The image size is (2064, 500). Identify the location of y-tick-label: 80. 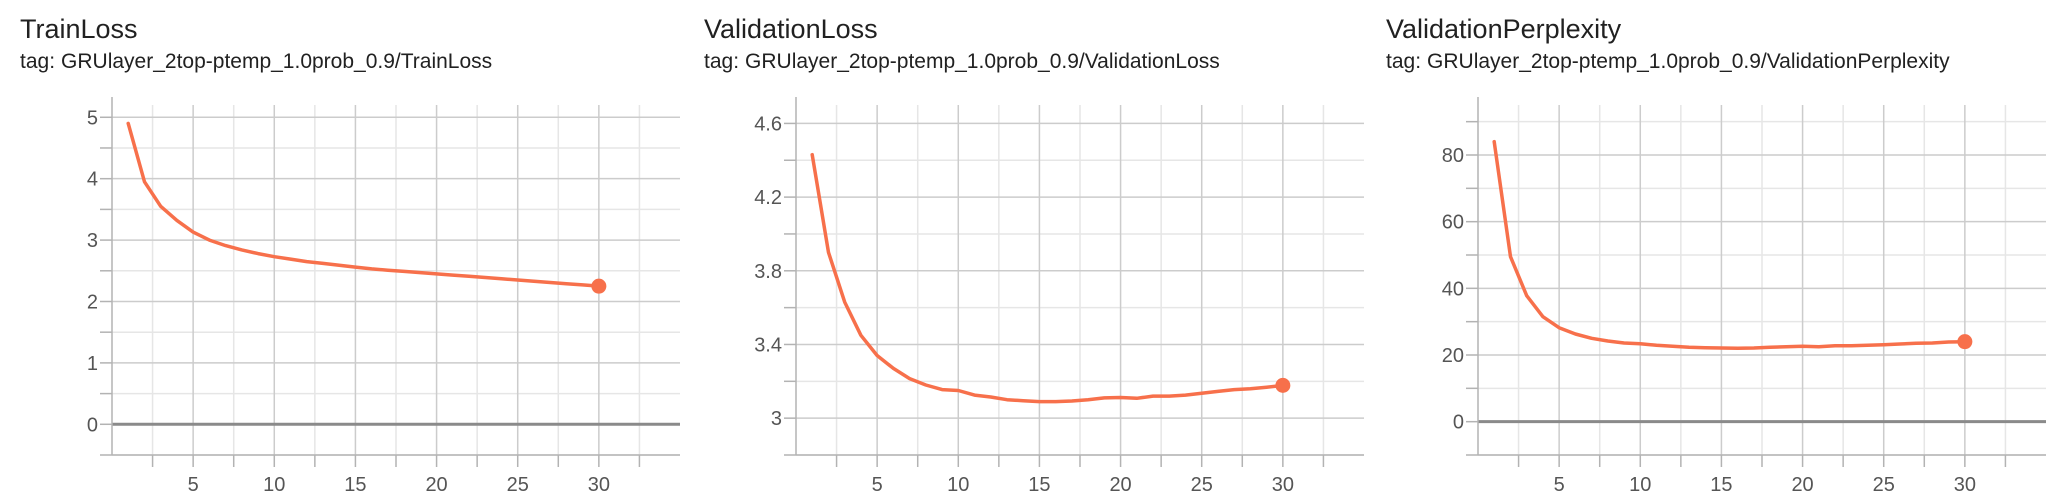
(1453, 156).